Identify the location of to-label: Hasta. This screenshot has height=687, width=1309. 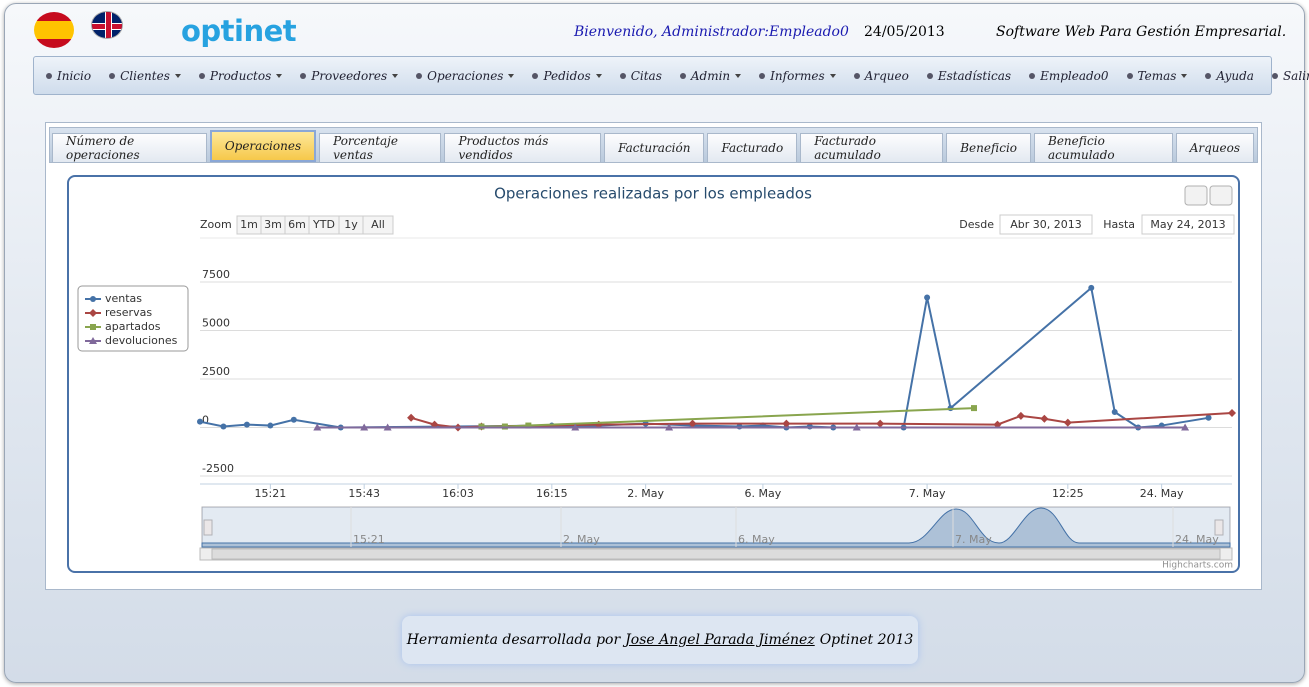
(1119, 224).